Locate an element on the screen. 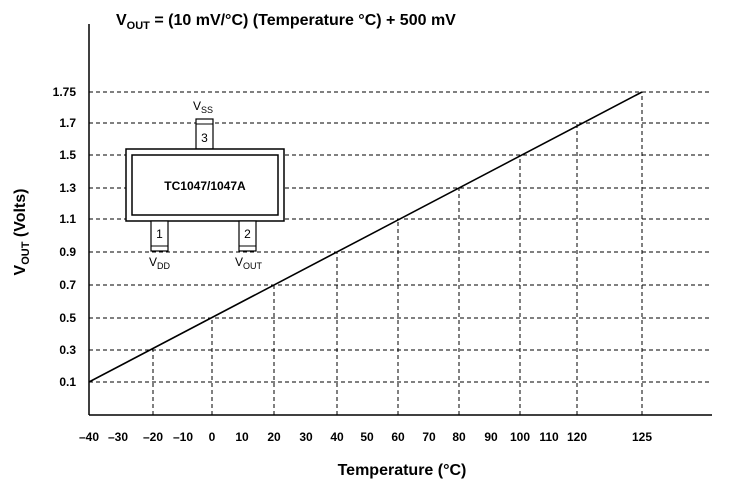 The height and width of the screenshot is (488, 746). pin-1-number: 1 is located at coordinates (159, 234).